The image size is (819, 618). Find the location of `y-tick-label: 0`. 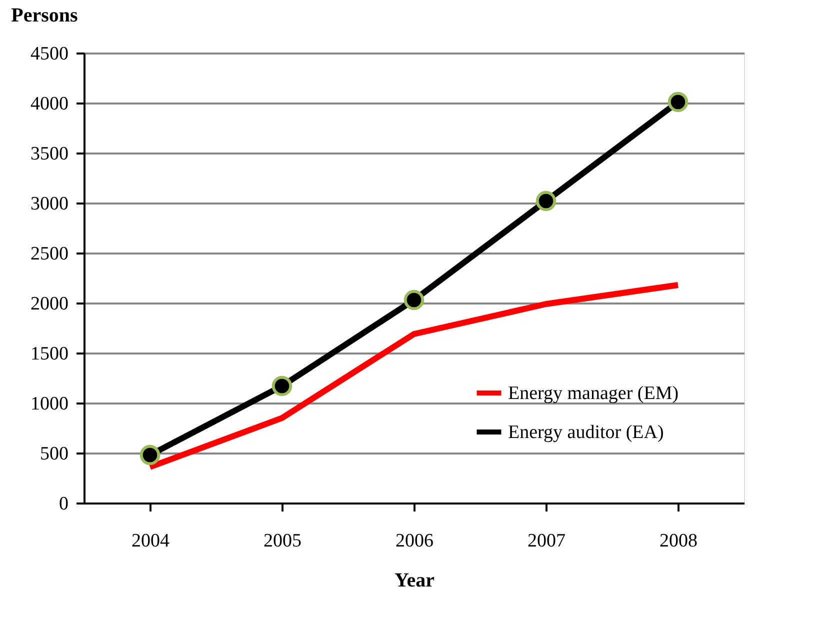

y-tick-label: 0 is located at coordinates (63, 504).